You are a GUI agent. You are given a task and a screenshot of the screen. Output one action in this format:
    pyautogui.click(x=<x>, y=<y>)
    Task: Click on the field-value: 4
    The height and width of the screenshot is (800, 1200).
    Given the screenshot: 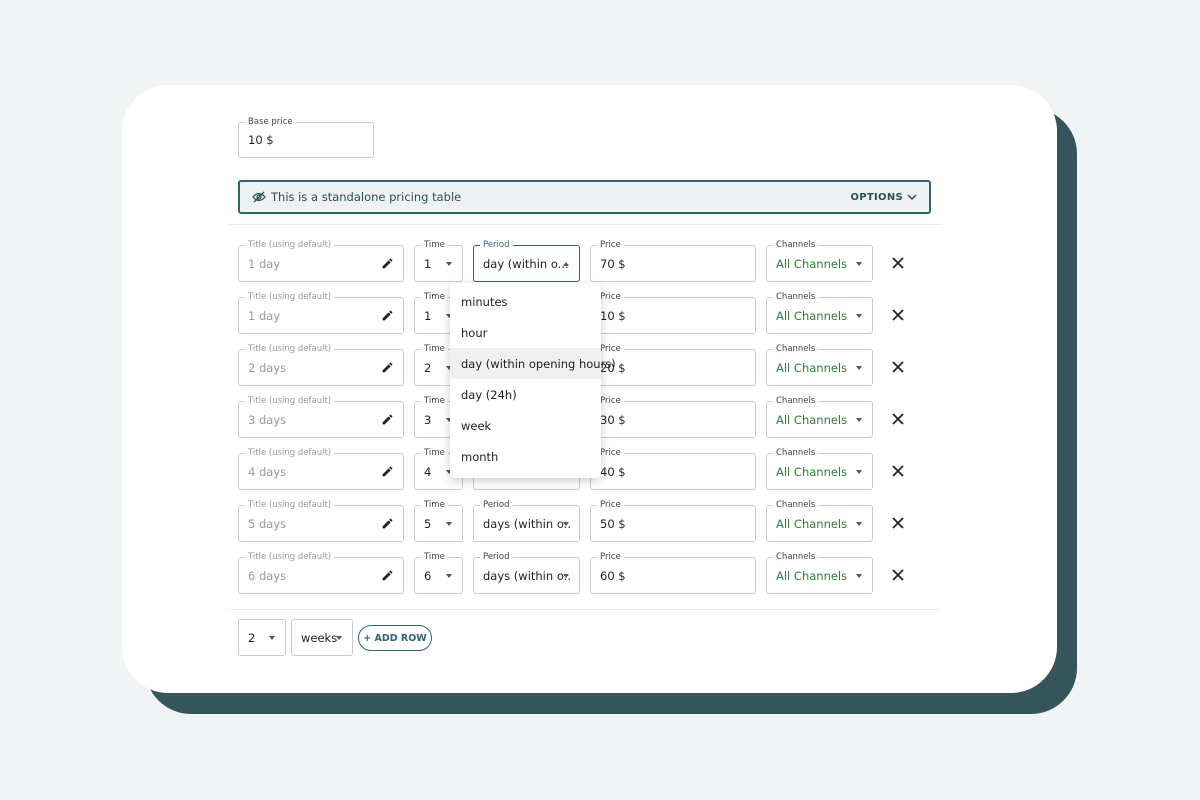 What is the action you would take?
    pyautogui.click(x=428, y=471)
    